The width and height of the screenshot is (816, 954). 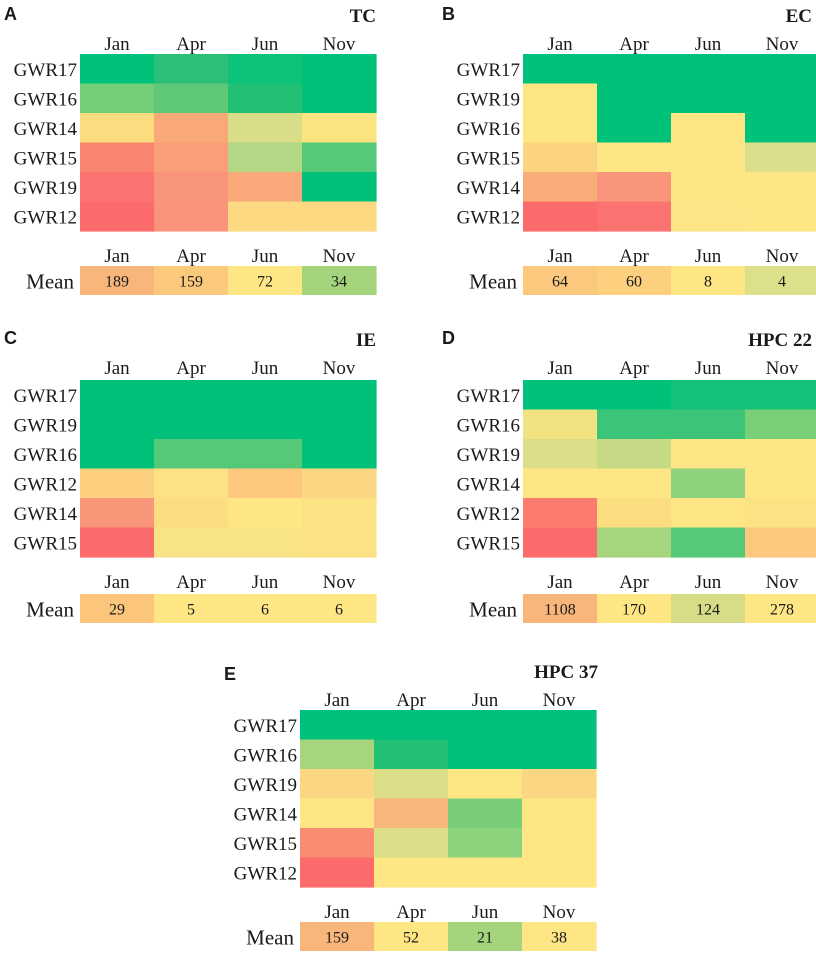 What do you see at coordinates (559, 610) in the screenshot?
I see `mean-value: 1108` at bounding box center [559, 610].